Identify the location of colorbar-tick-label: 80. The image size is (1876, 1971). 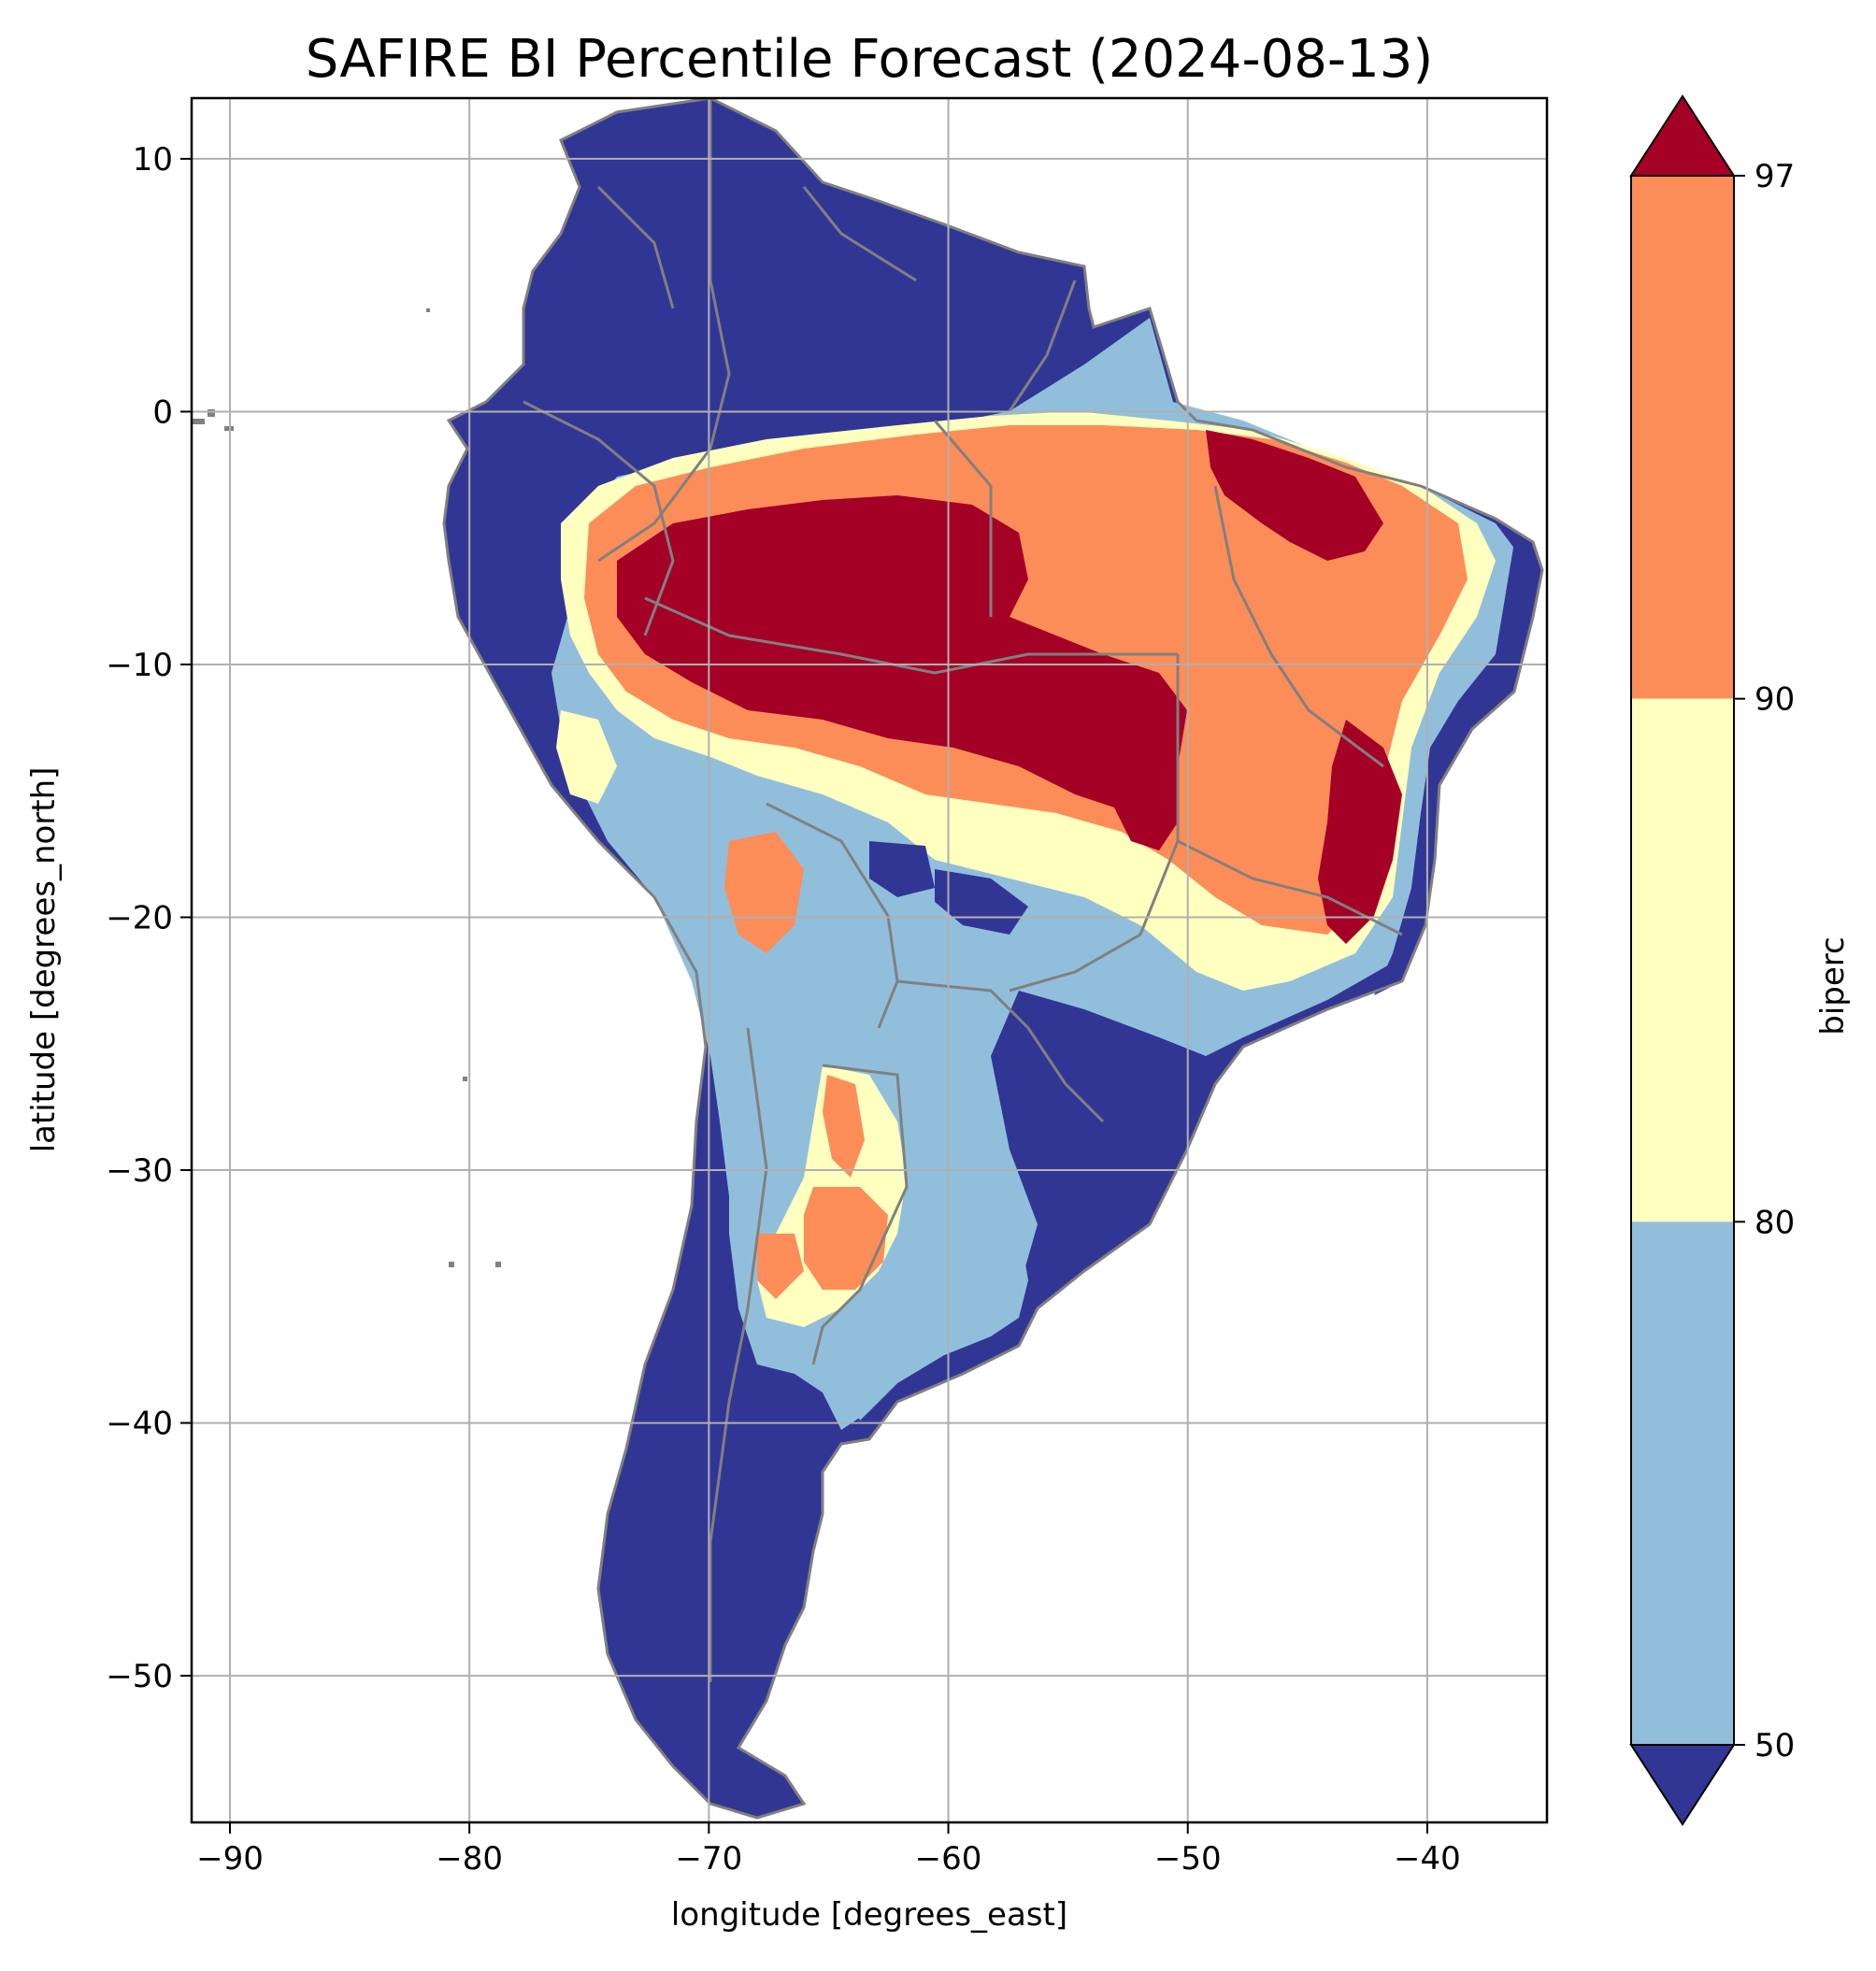
(1774, 1223).